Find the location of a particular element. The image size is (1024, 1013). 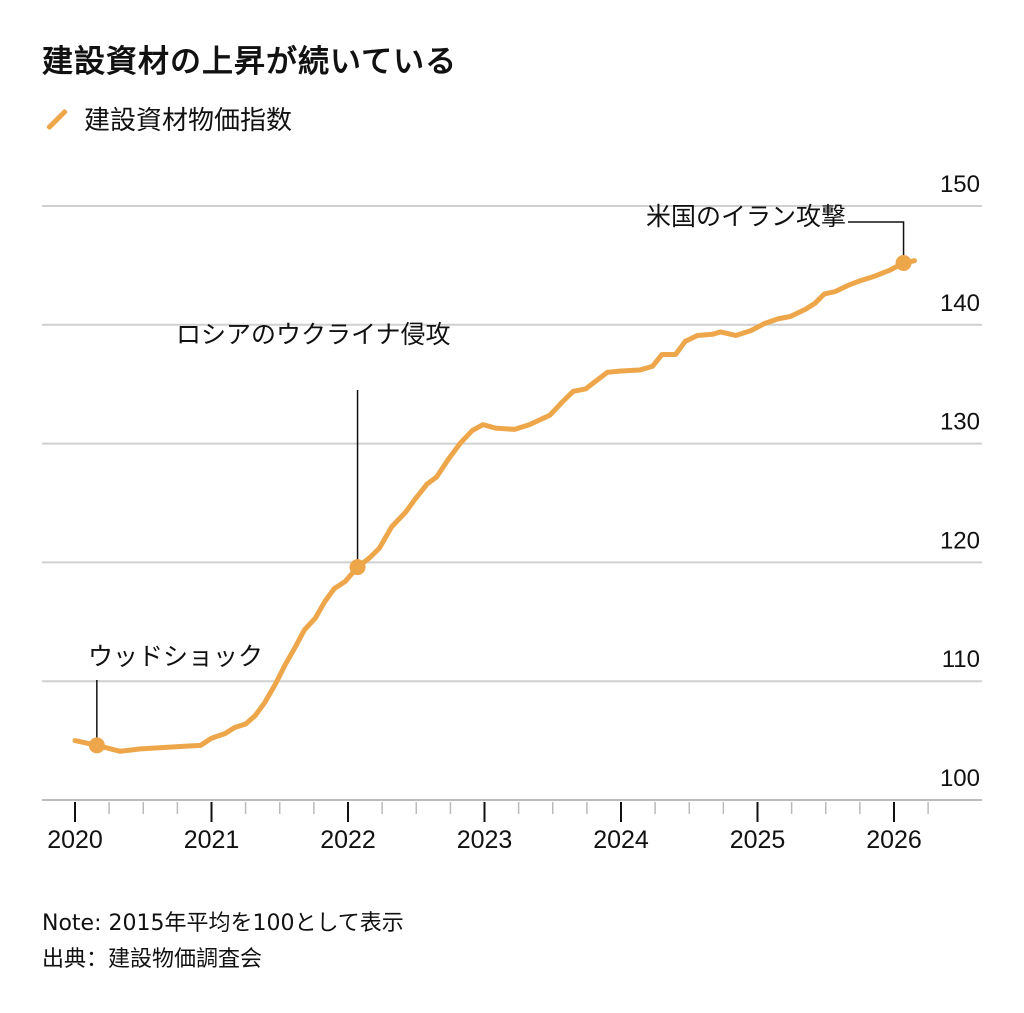

x-tick-label: 2021 is located at coordinates (212, 840).